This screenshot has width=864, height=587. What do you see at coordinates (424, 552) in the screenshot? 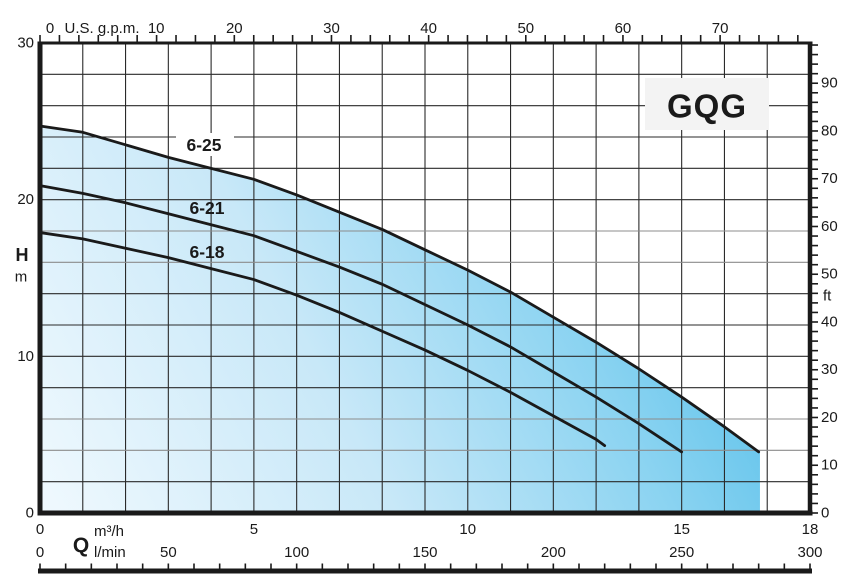
I see `bottom-lmin-tick-label-150: 150` at bounding box center [424, 552].